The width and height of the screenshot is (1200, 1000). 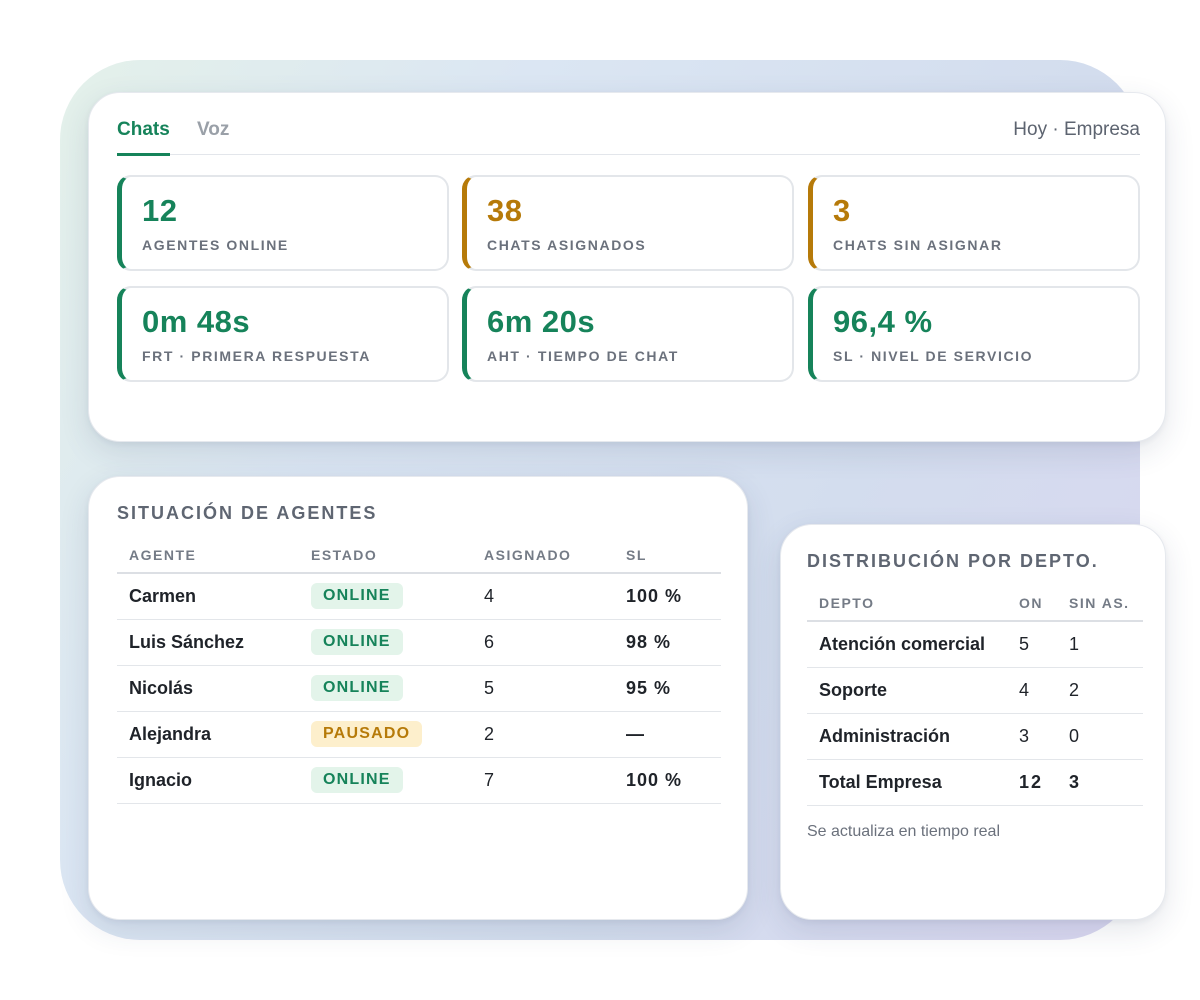 What do you see at coordinates (543, 555) in the screenshot?
I see `column-header: ASIGNADO` at bounding box center [543, 555].